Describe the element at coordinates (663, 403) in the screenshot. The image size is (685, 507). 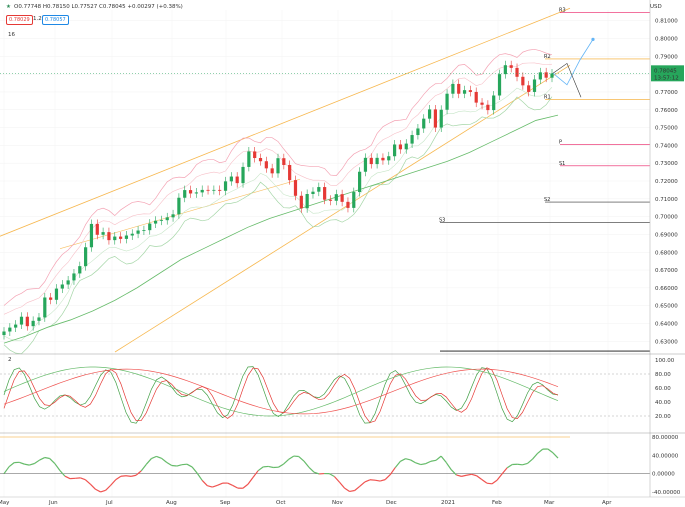
I see `osc-tick-label: 40.00` at that location.